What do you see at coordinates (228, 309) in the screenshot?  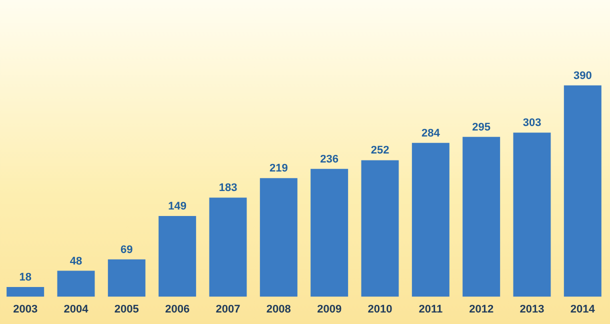 I see `x-tick-label: 2007` at bounding box center [228, 309].